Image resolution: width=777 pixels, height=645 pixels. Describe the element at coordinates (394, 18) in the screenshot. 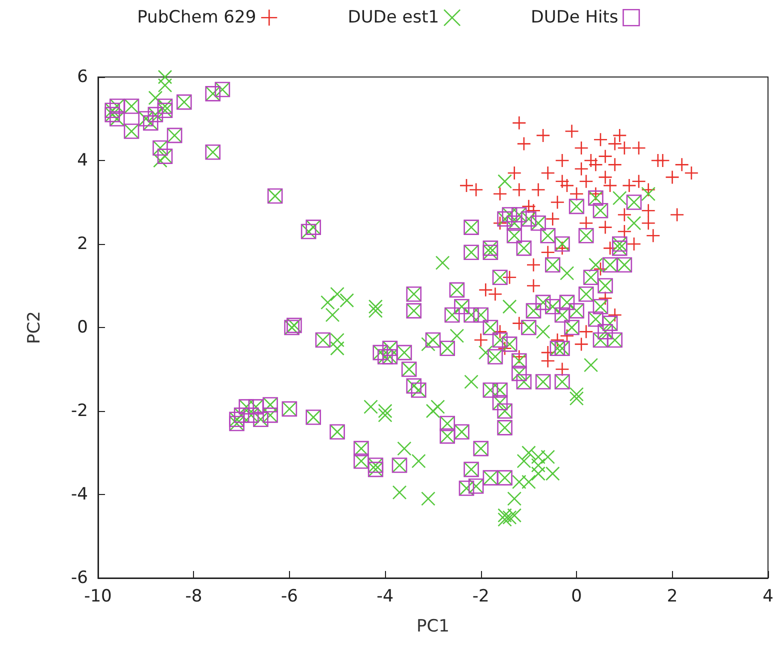

I see `legend-label: DUDe est1` at that location.